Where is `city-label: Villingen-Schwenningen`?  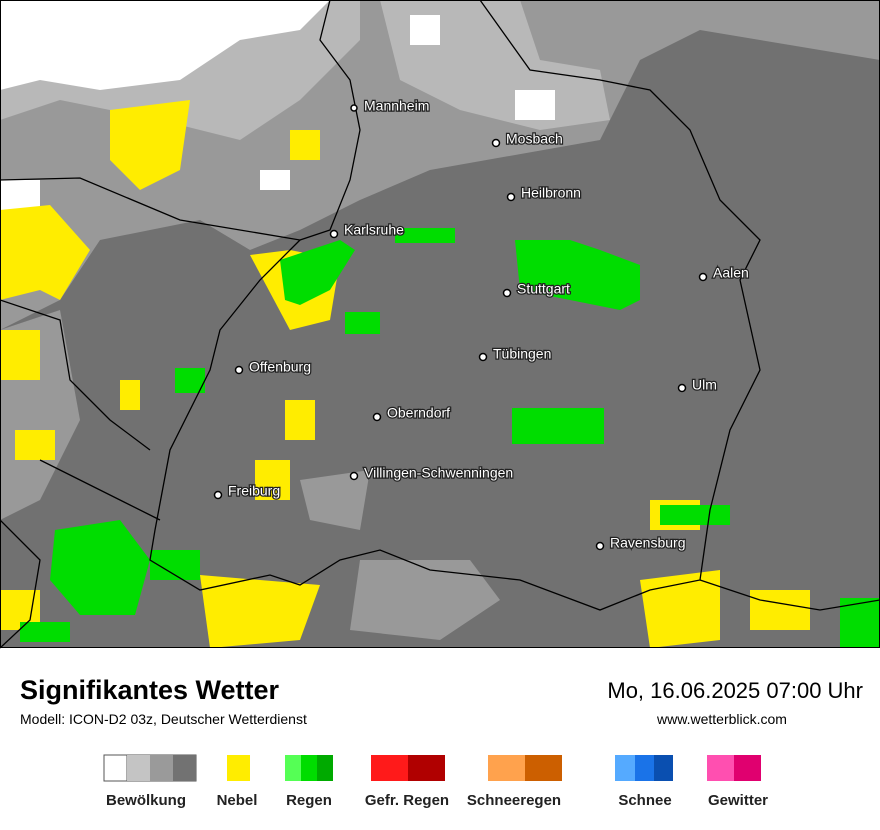
city-label: Villingen-Schwenningen is located at coordinates (438, 473).